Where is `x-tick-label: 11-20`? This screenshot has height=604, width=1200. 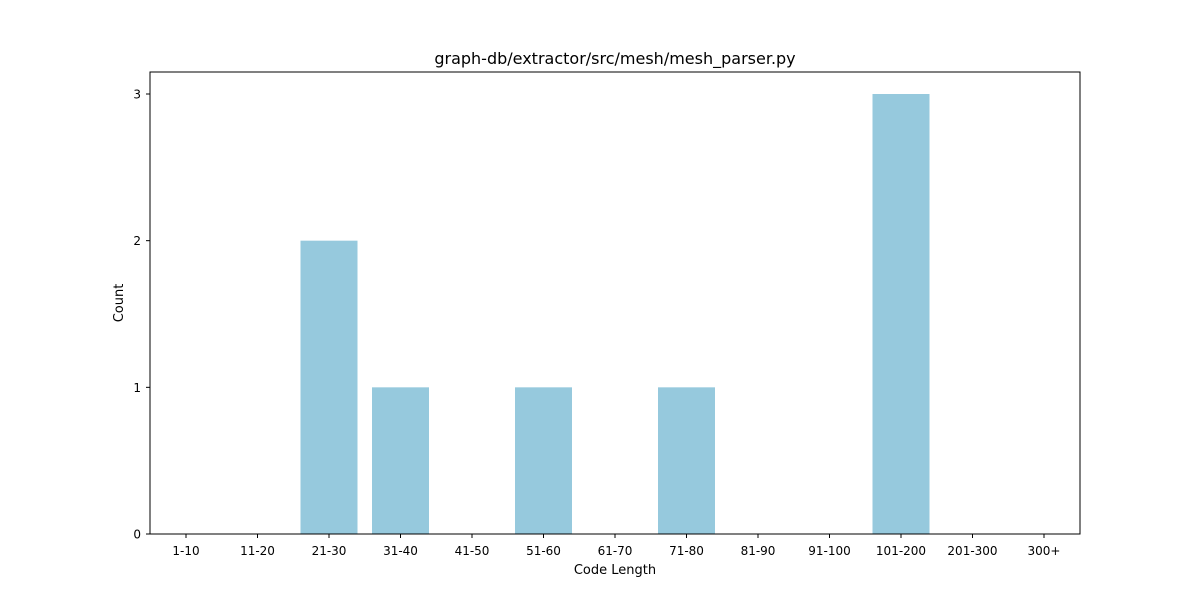 x-tick-label: 11-20 is located at coordinates (257, 551).